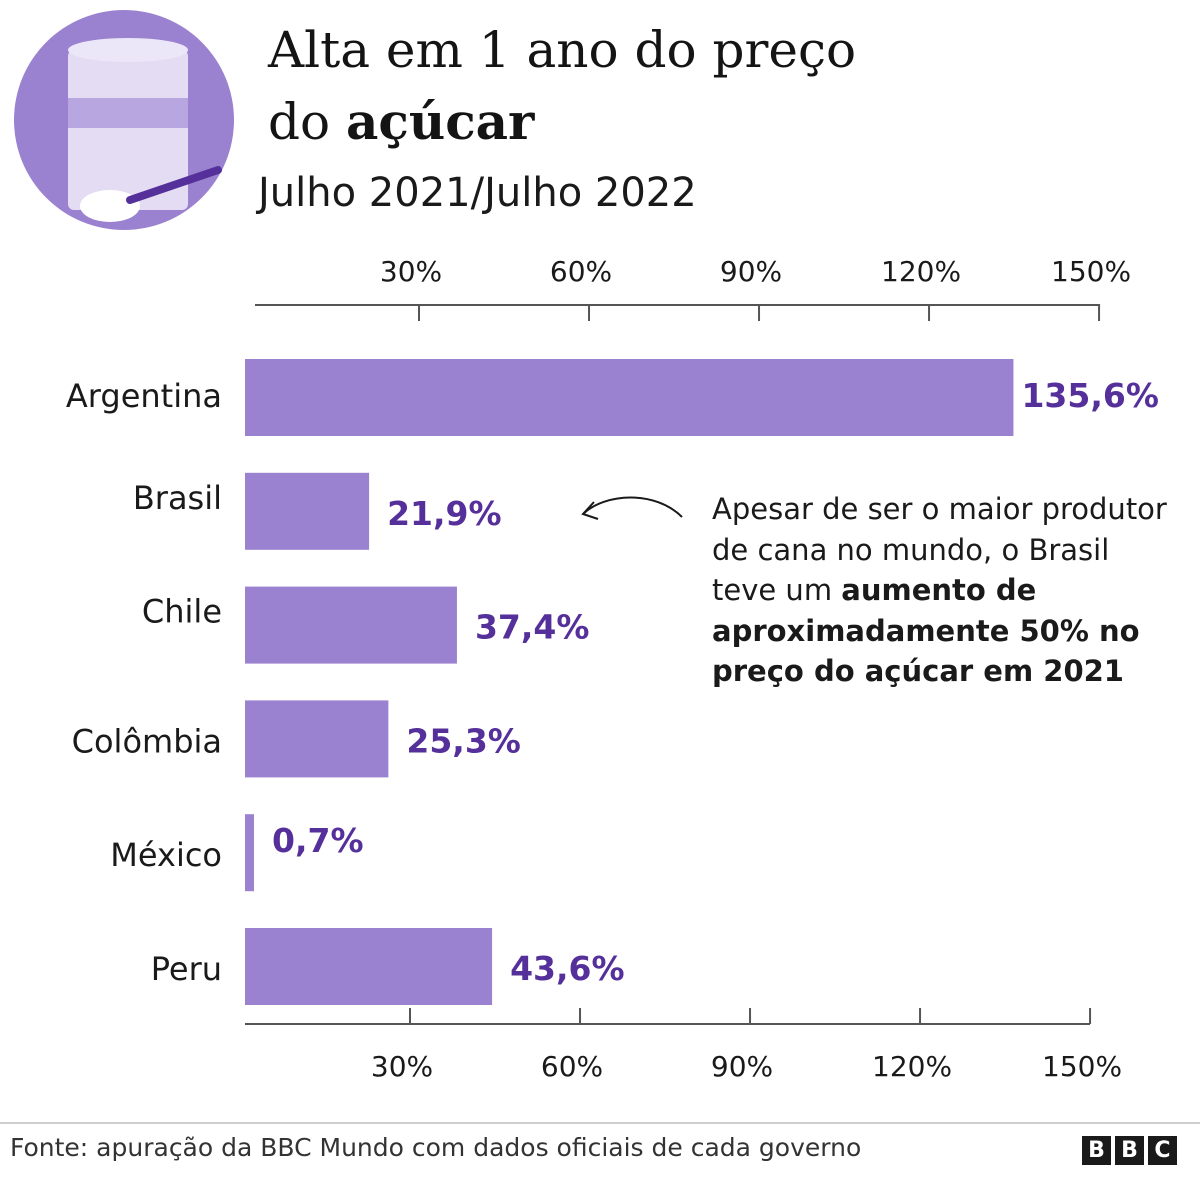  I want to click on value-label: 43,6%, so click(567, 968).